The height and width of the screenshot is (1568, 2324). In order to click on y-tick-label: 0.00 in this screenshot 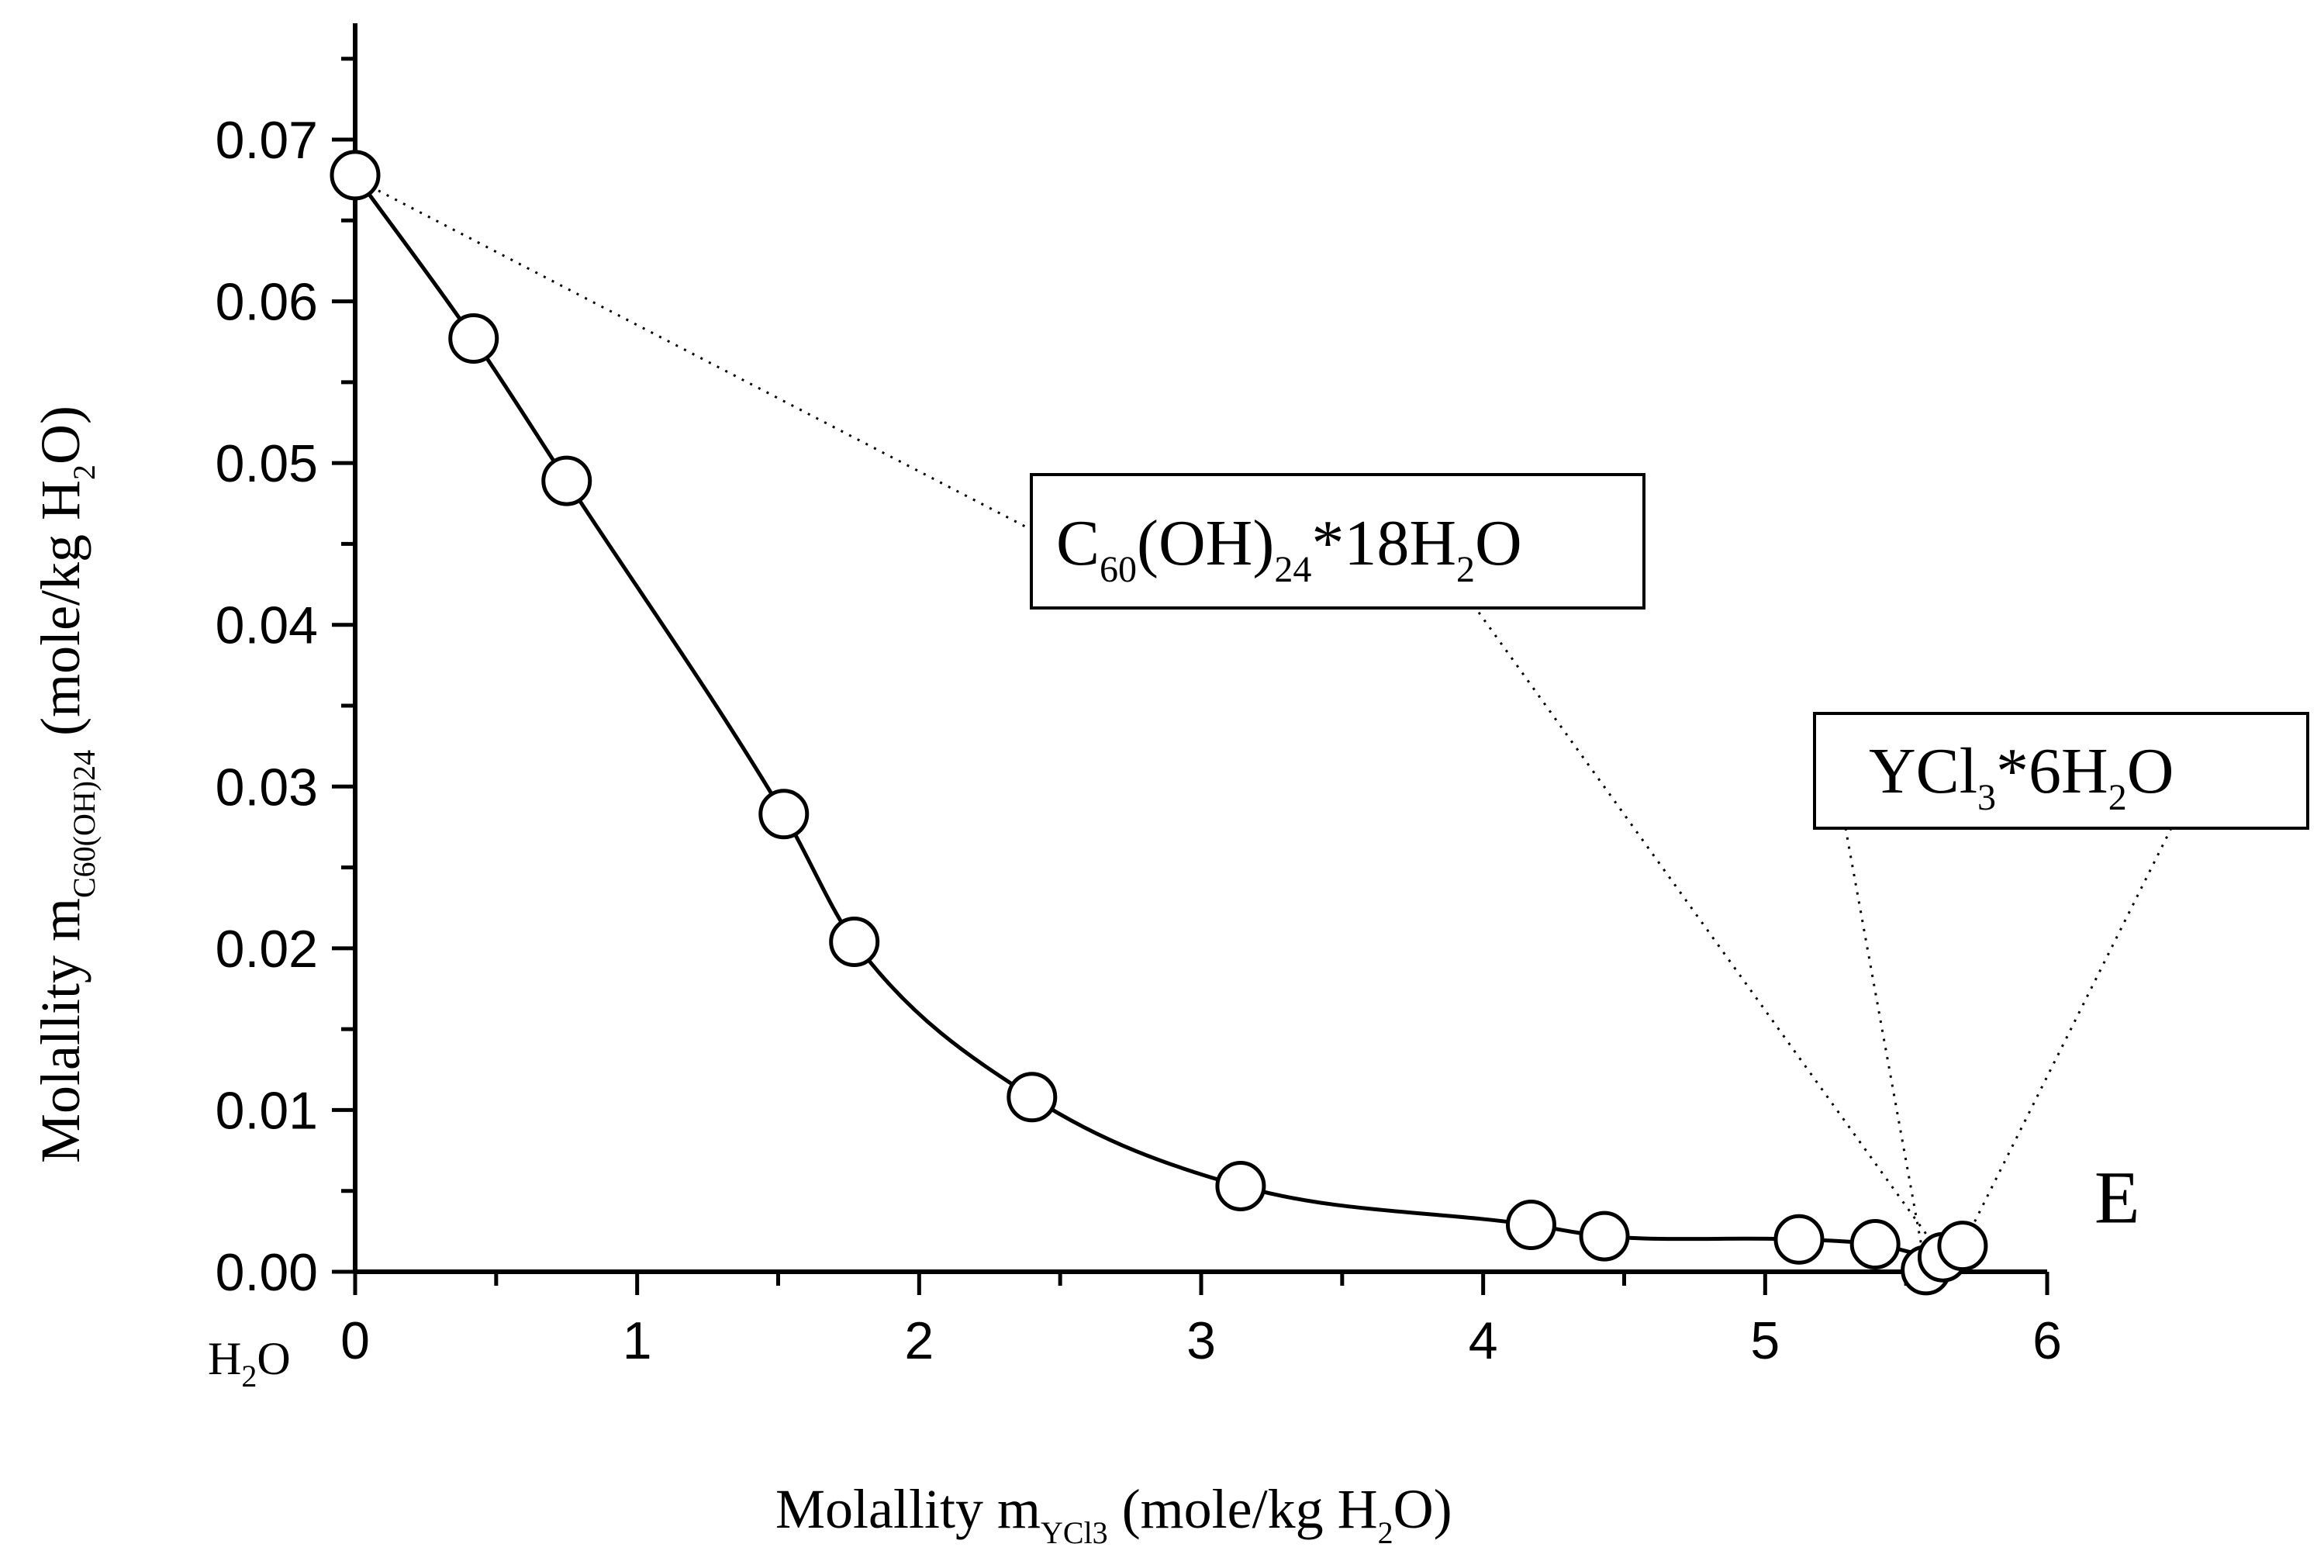, I will do `click(267, 1272)`.